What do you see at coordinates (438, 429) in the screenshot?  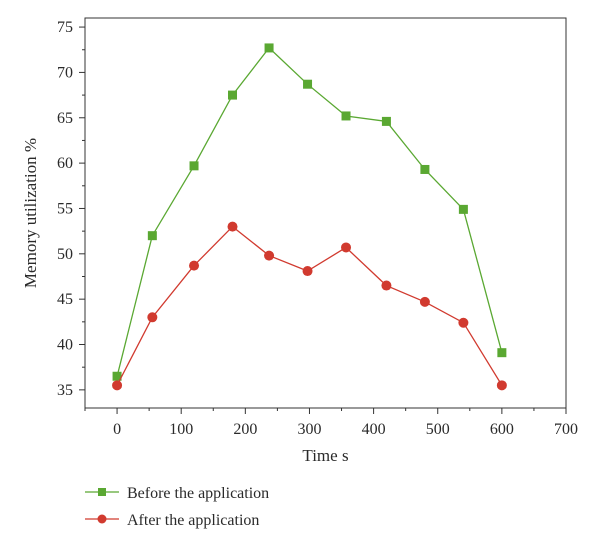 I see `x-tick-label: 500` at bounding box center [438, 429].